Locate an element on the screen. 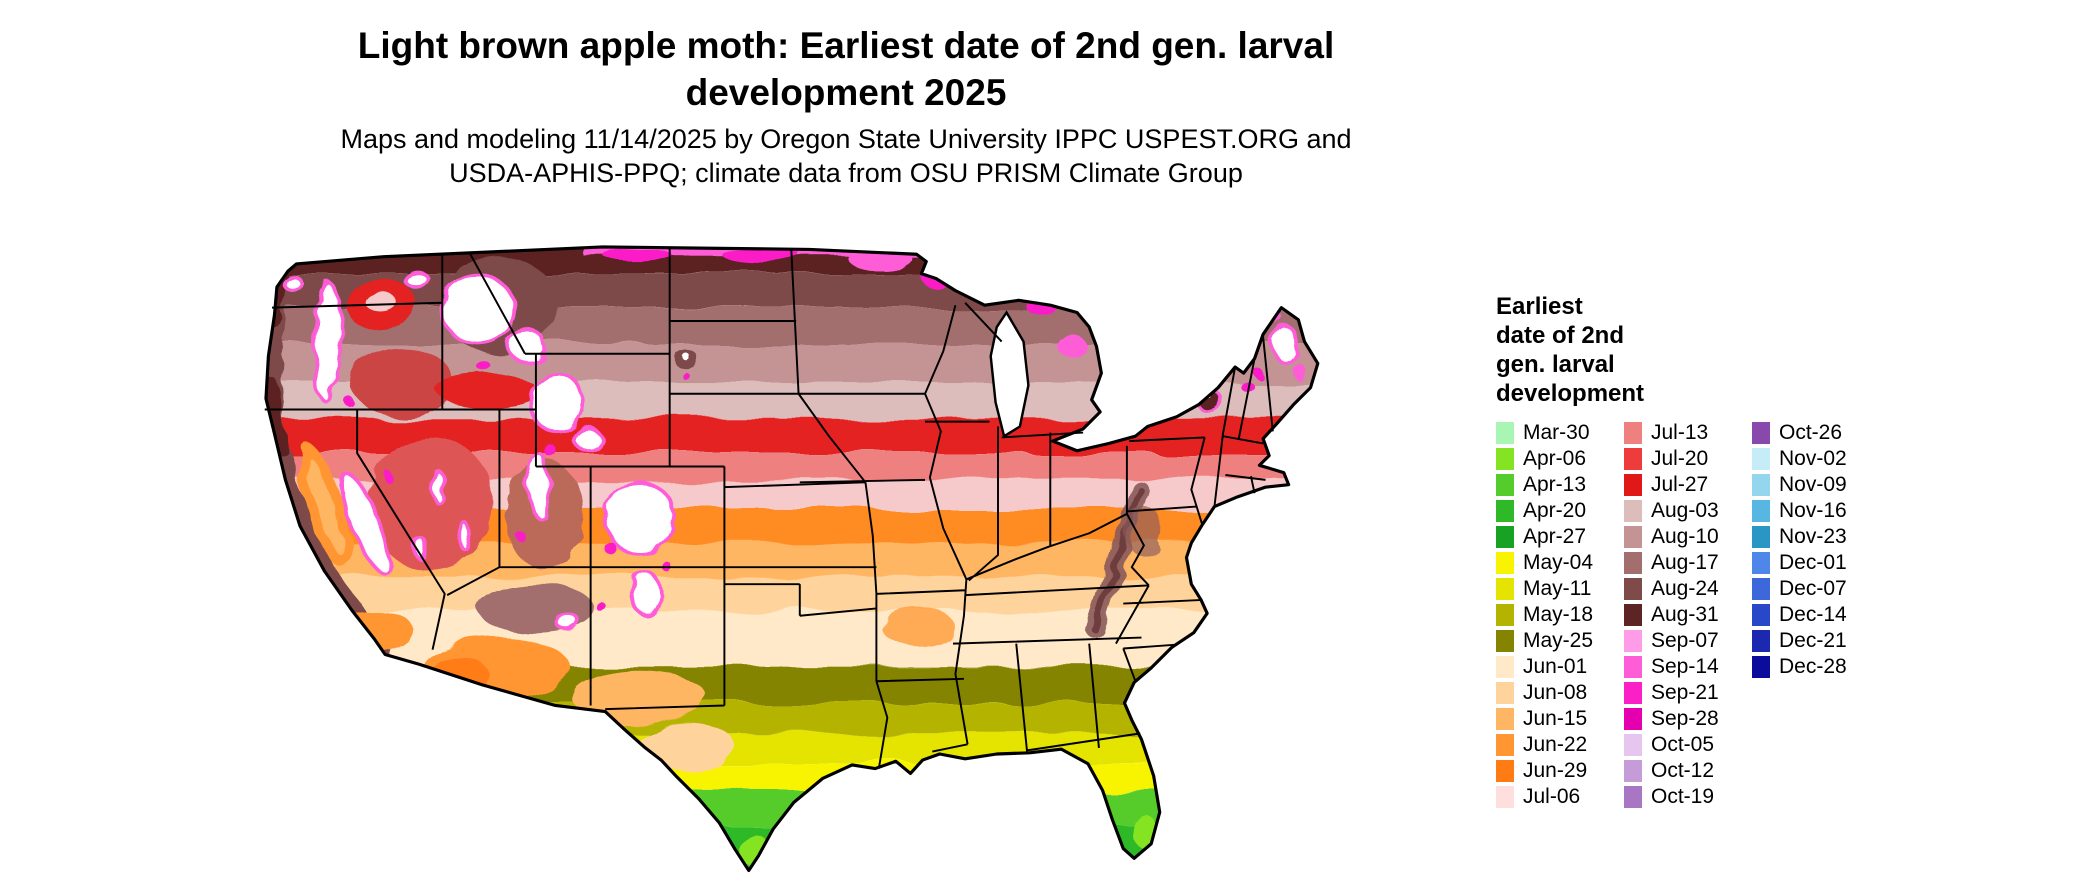  legend-entry: Apr-13 is located at coordinates (1553, 485).